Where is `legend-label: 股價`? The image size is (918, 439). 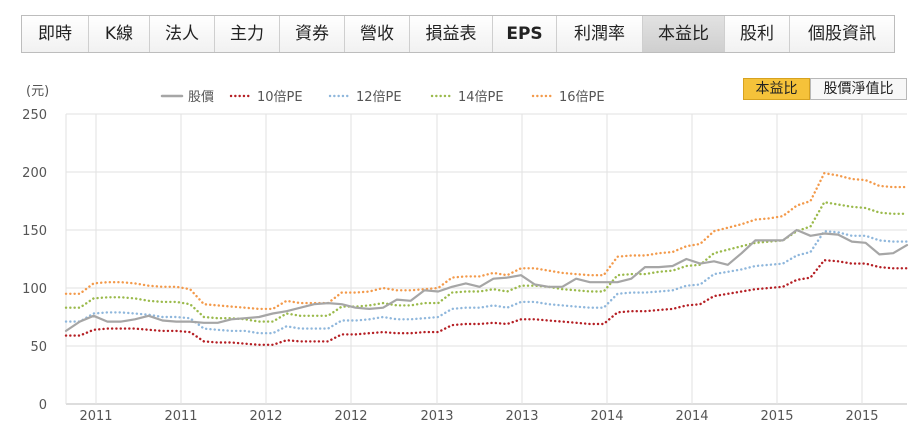
legend-label: 股價 is located at coordinates (201, 97).